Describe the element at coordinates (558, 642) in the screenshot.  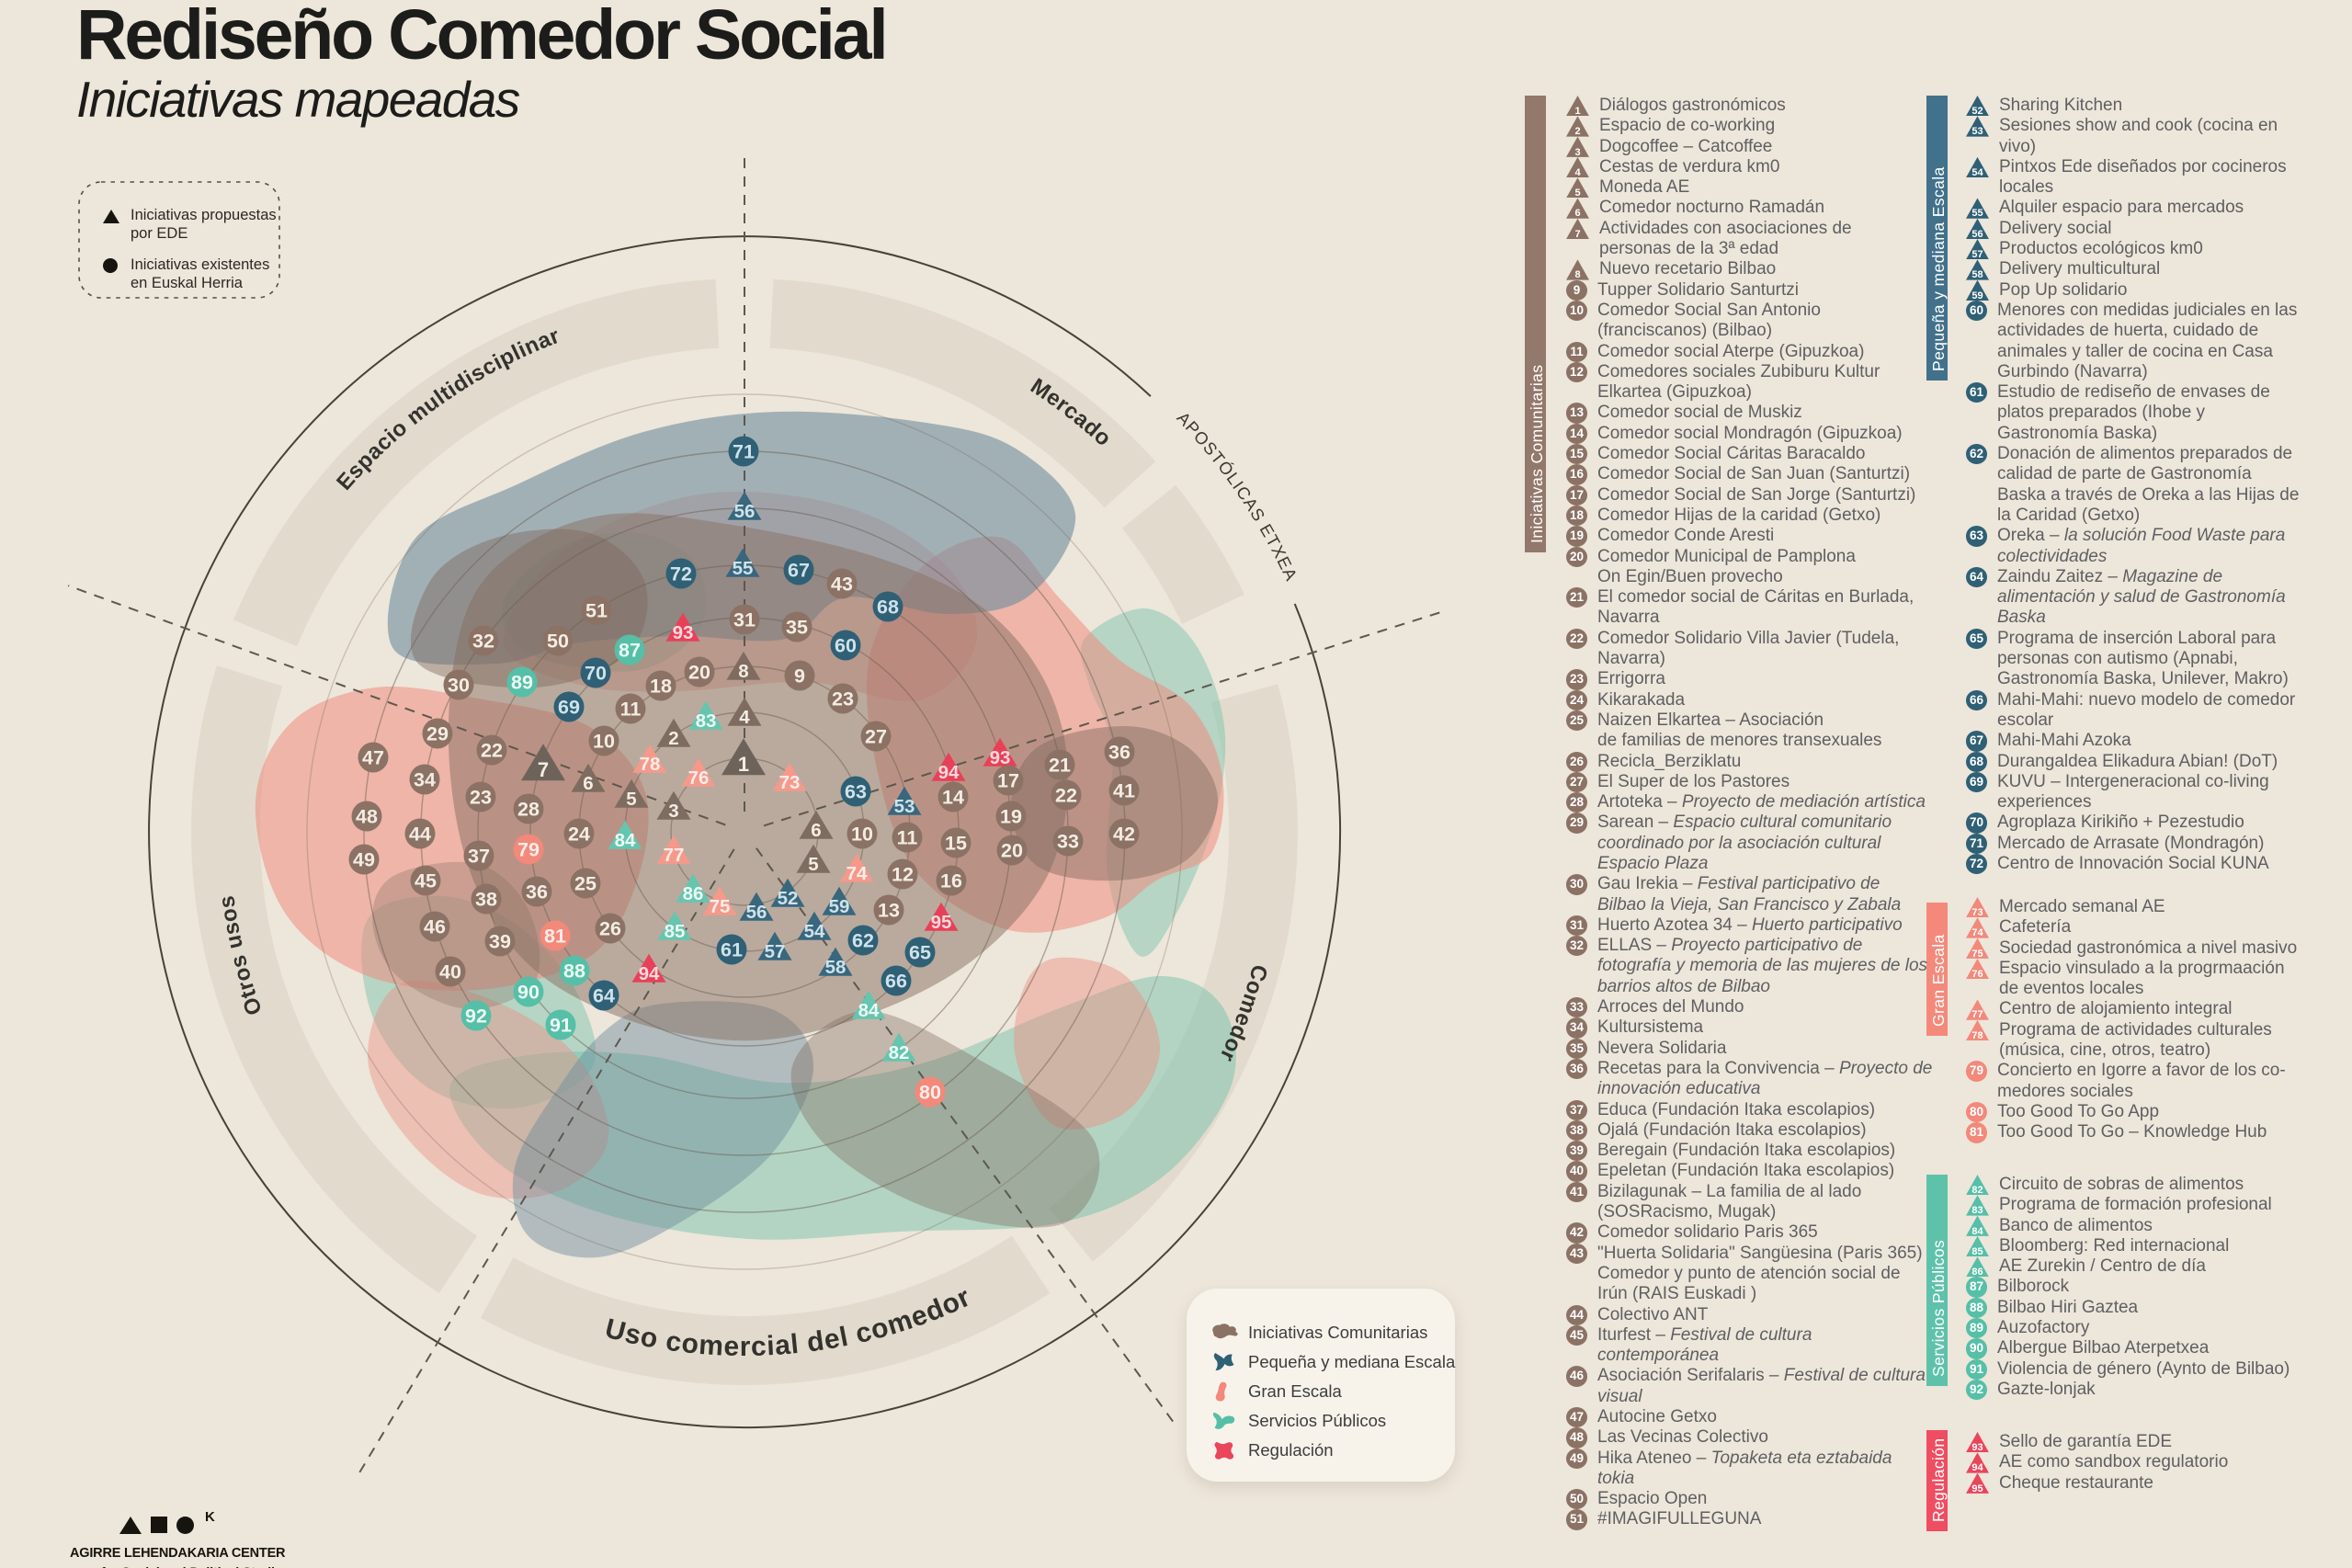
I see `svg-text: 50` at that location.